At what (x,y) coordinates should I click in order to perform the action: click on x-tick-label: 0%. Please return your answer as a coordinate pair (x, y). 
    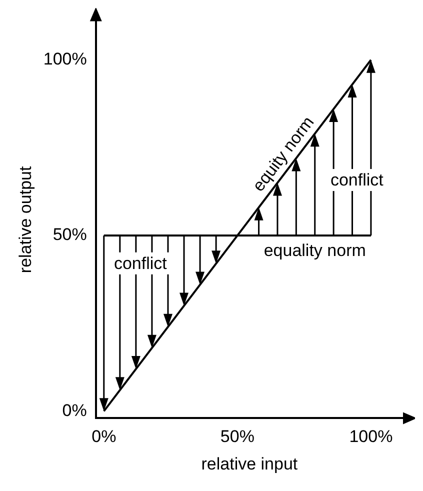
    Looking at the image, I should click on (104, 436).